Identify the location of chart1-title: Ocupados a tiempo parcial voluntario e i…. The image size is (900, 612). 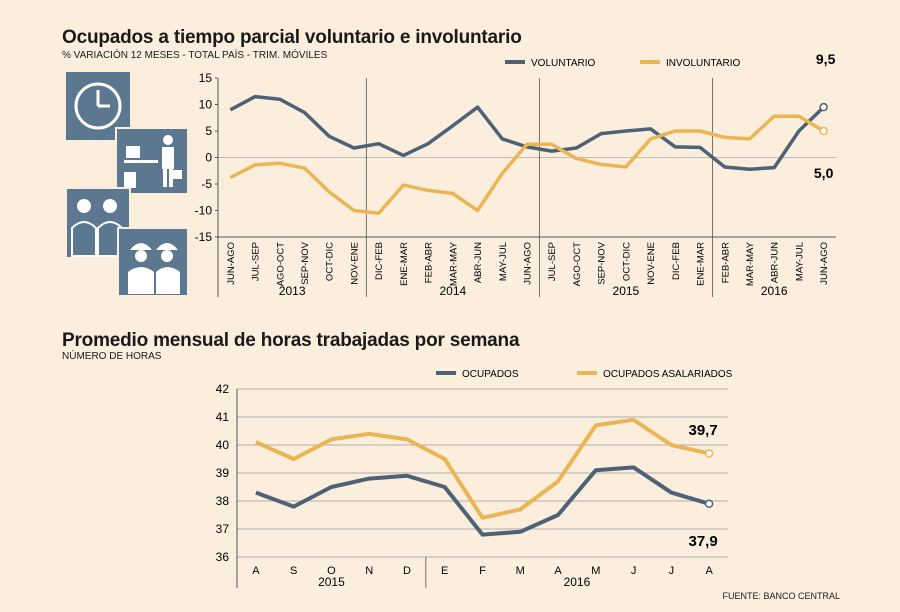
(292, 37).